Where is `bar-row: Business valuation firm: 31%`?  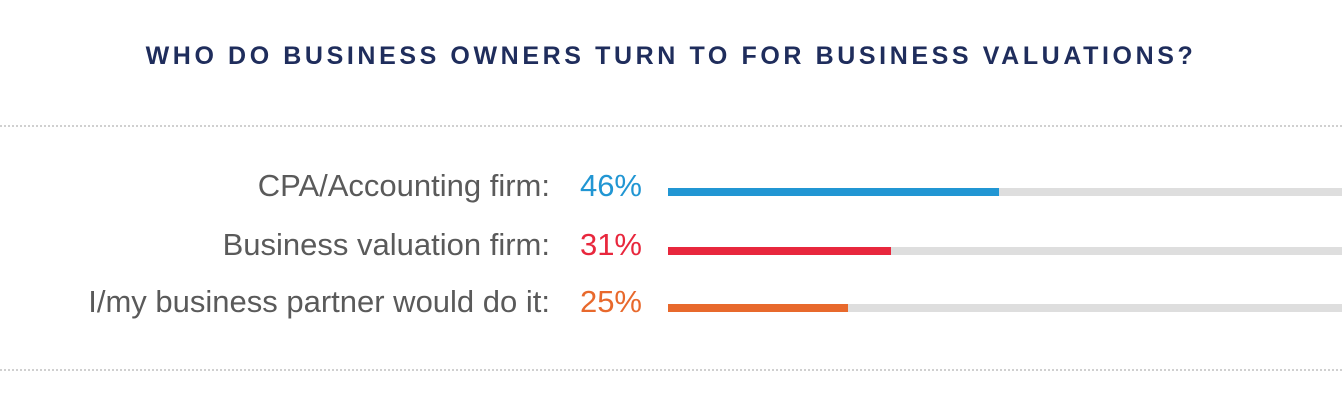
bar-row: Business valuation firm: 31% is located at coordinates (671, 247).